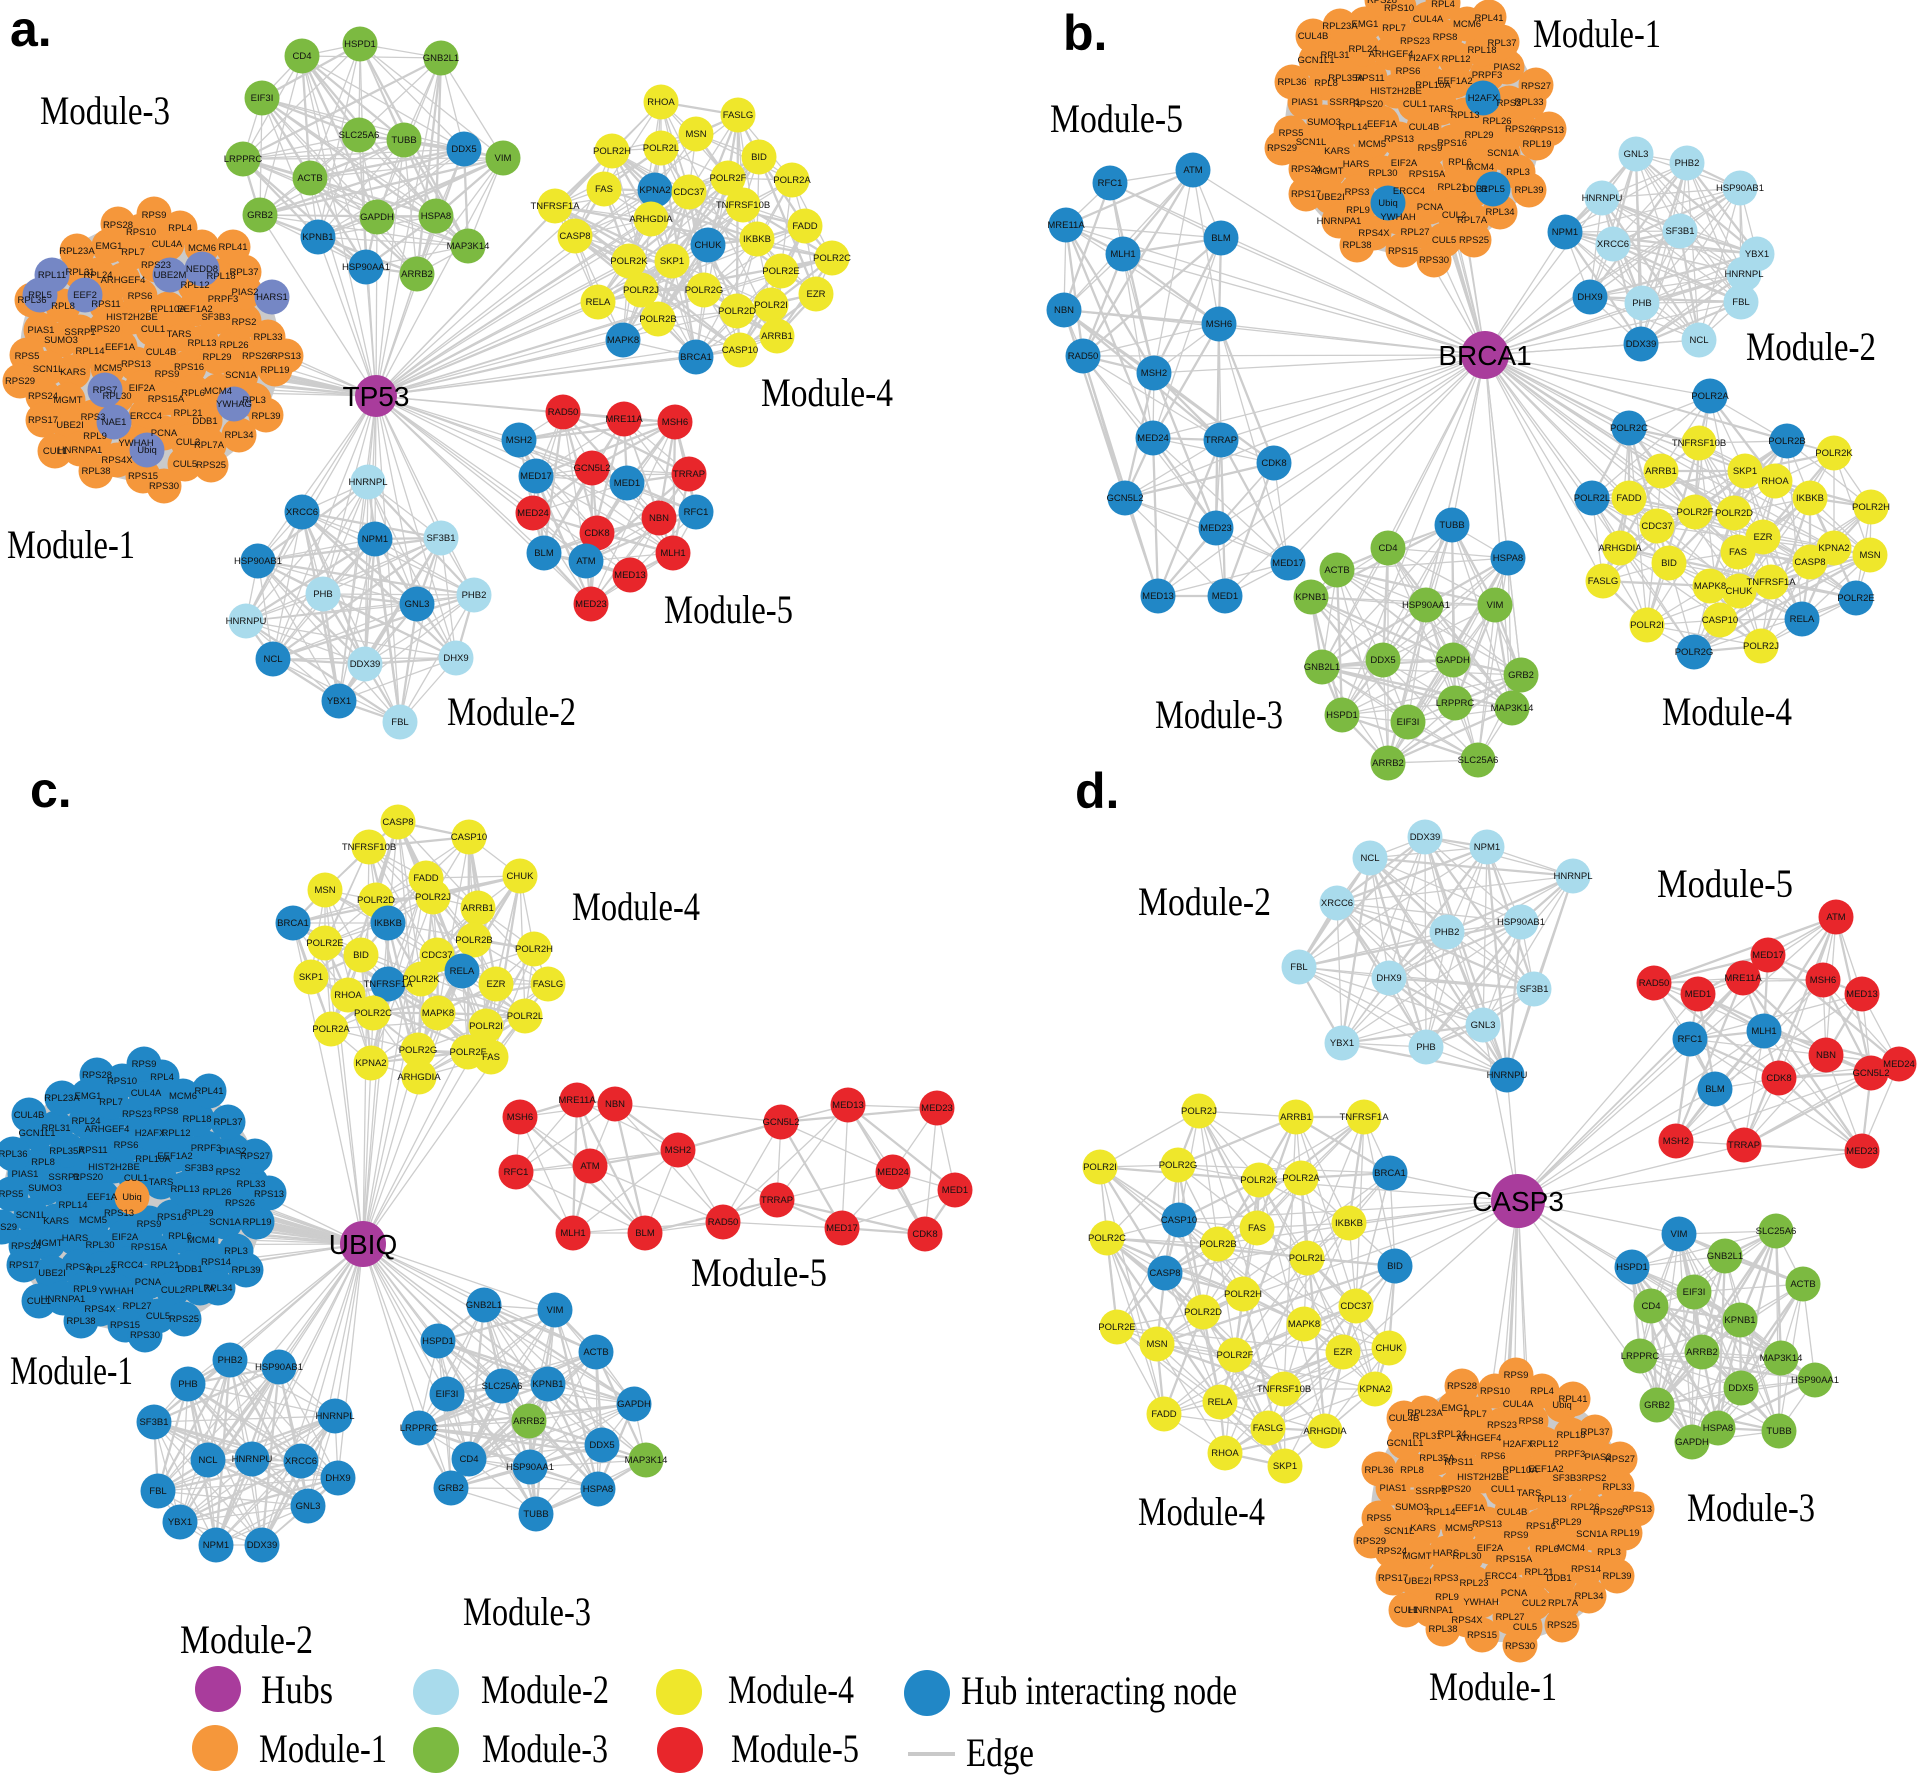 The image size is (1923, 1780). Describe the element at coordinates (1775, 481) in the screenshot. I see `svg-text: RHOA` at that location.